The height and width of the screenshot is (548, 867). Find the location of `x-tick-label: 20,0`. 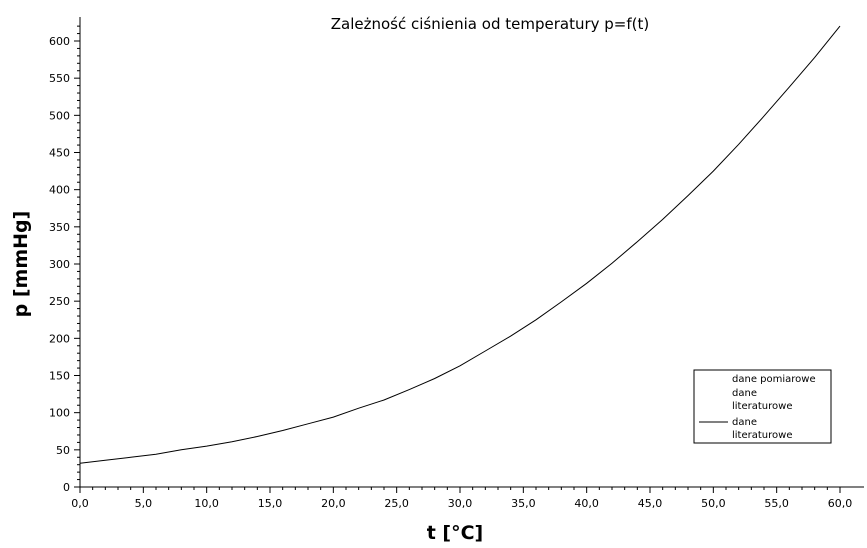

x-tick-label: 20,0 is located at coordinates (333, 503).